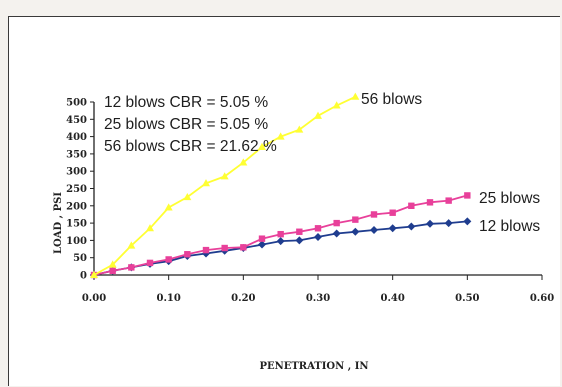  I want to click on series-label-12-blows: 12 blows, so click(509, 226).